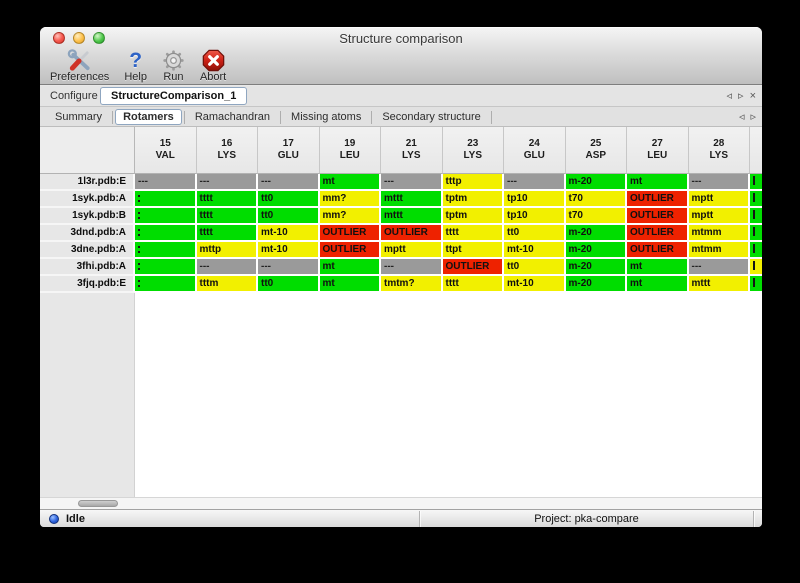  Describe the element at coordinates (741, 117) in the screenshot. I see `prev-tab-icon: ◃` at that location.